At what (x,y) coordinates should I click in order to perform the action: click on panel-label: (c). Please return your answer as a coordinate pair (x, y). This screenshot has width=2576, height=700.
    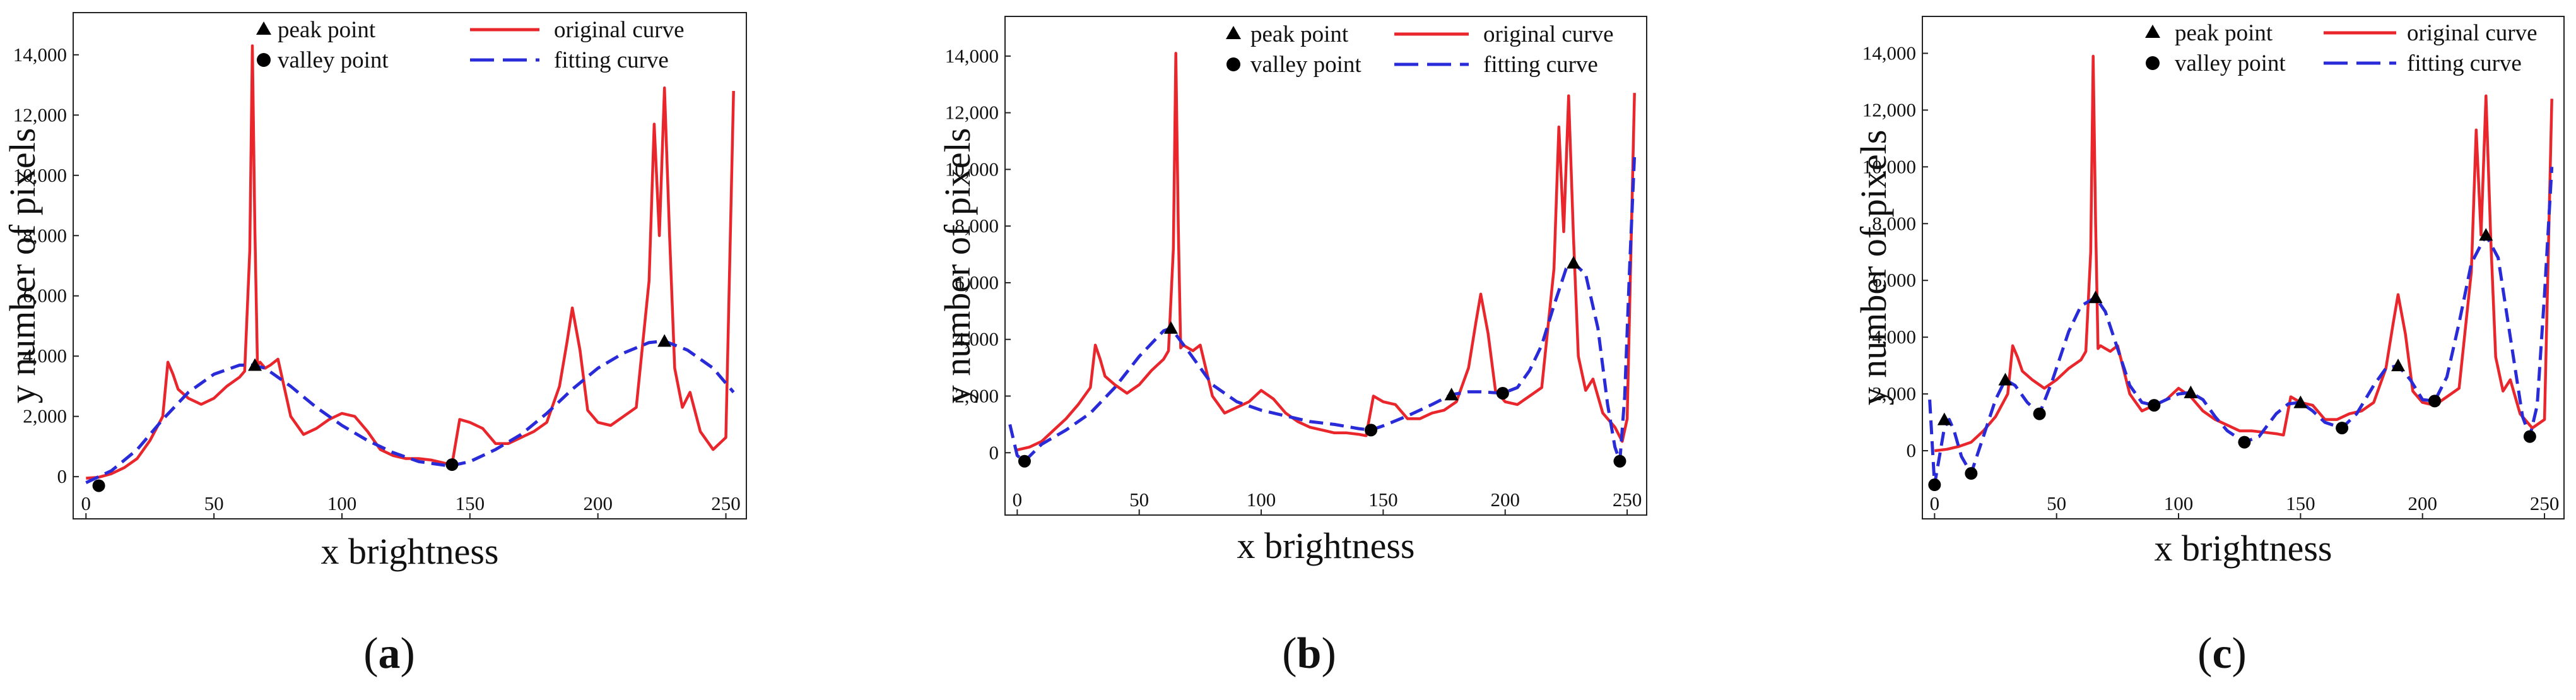
    Looking at the image, I should click on (2222, 653).